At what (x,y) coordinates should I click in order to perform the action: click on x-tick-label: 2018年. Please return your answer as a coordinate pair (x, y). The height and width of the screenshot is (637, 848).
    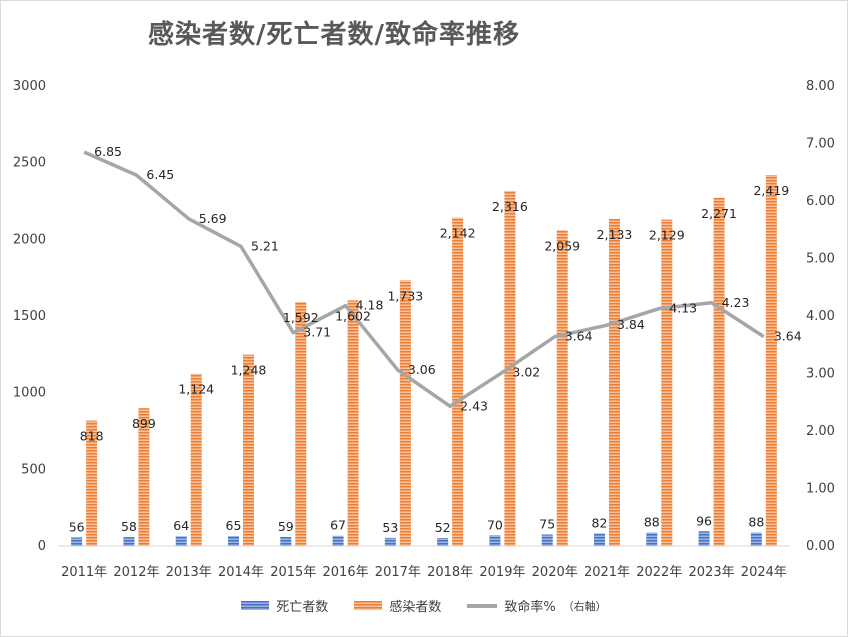
    Looking at the image, I should click on (450, 572).